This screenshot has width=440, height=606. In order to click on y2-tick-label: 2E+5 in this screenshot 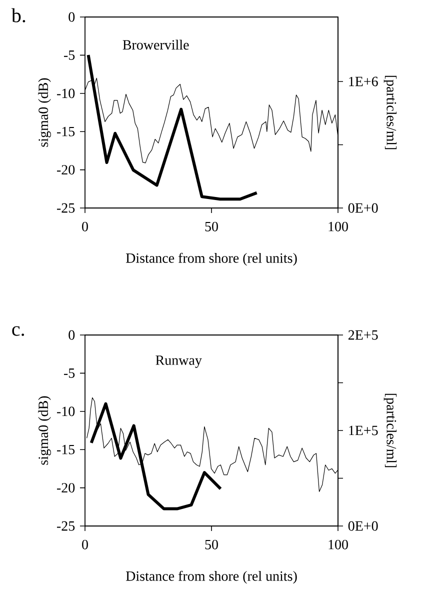, I will do `click(363, 335)`.